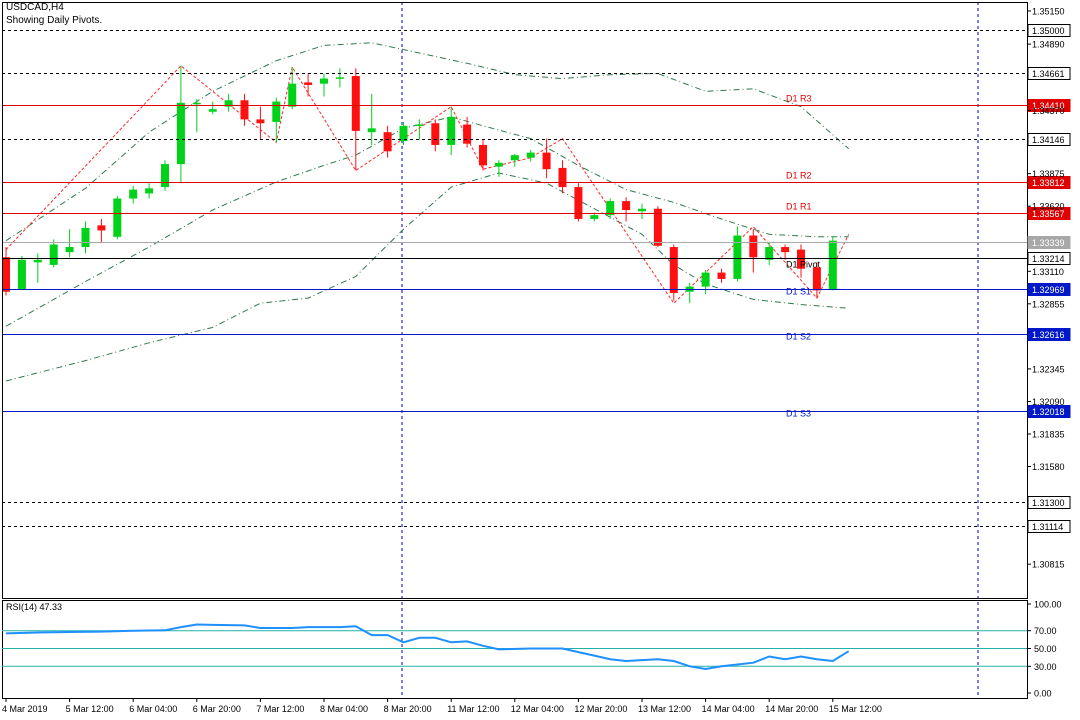 The width and height of the screenshot is (1080, 720). What do you see at coordinates (1045, 667) in the screenshot?
I see `rsi-tick-label: 30.00` at bounding box center [1045, 667].